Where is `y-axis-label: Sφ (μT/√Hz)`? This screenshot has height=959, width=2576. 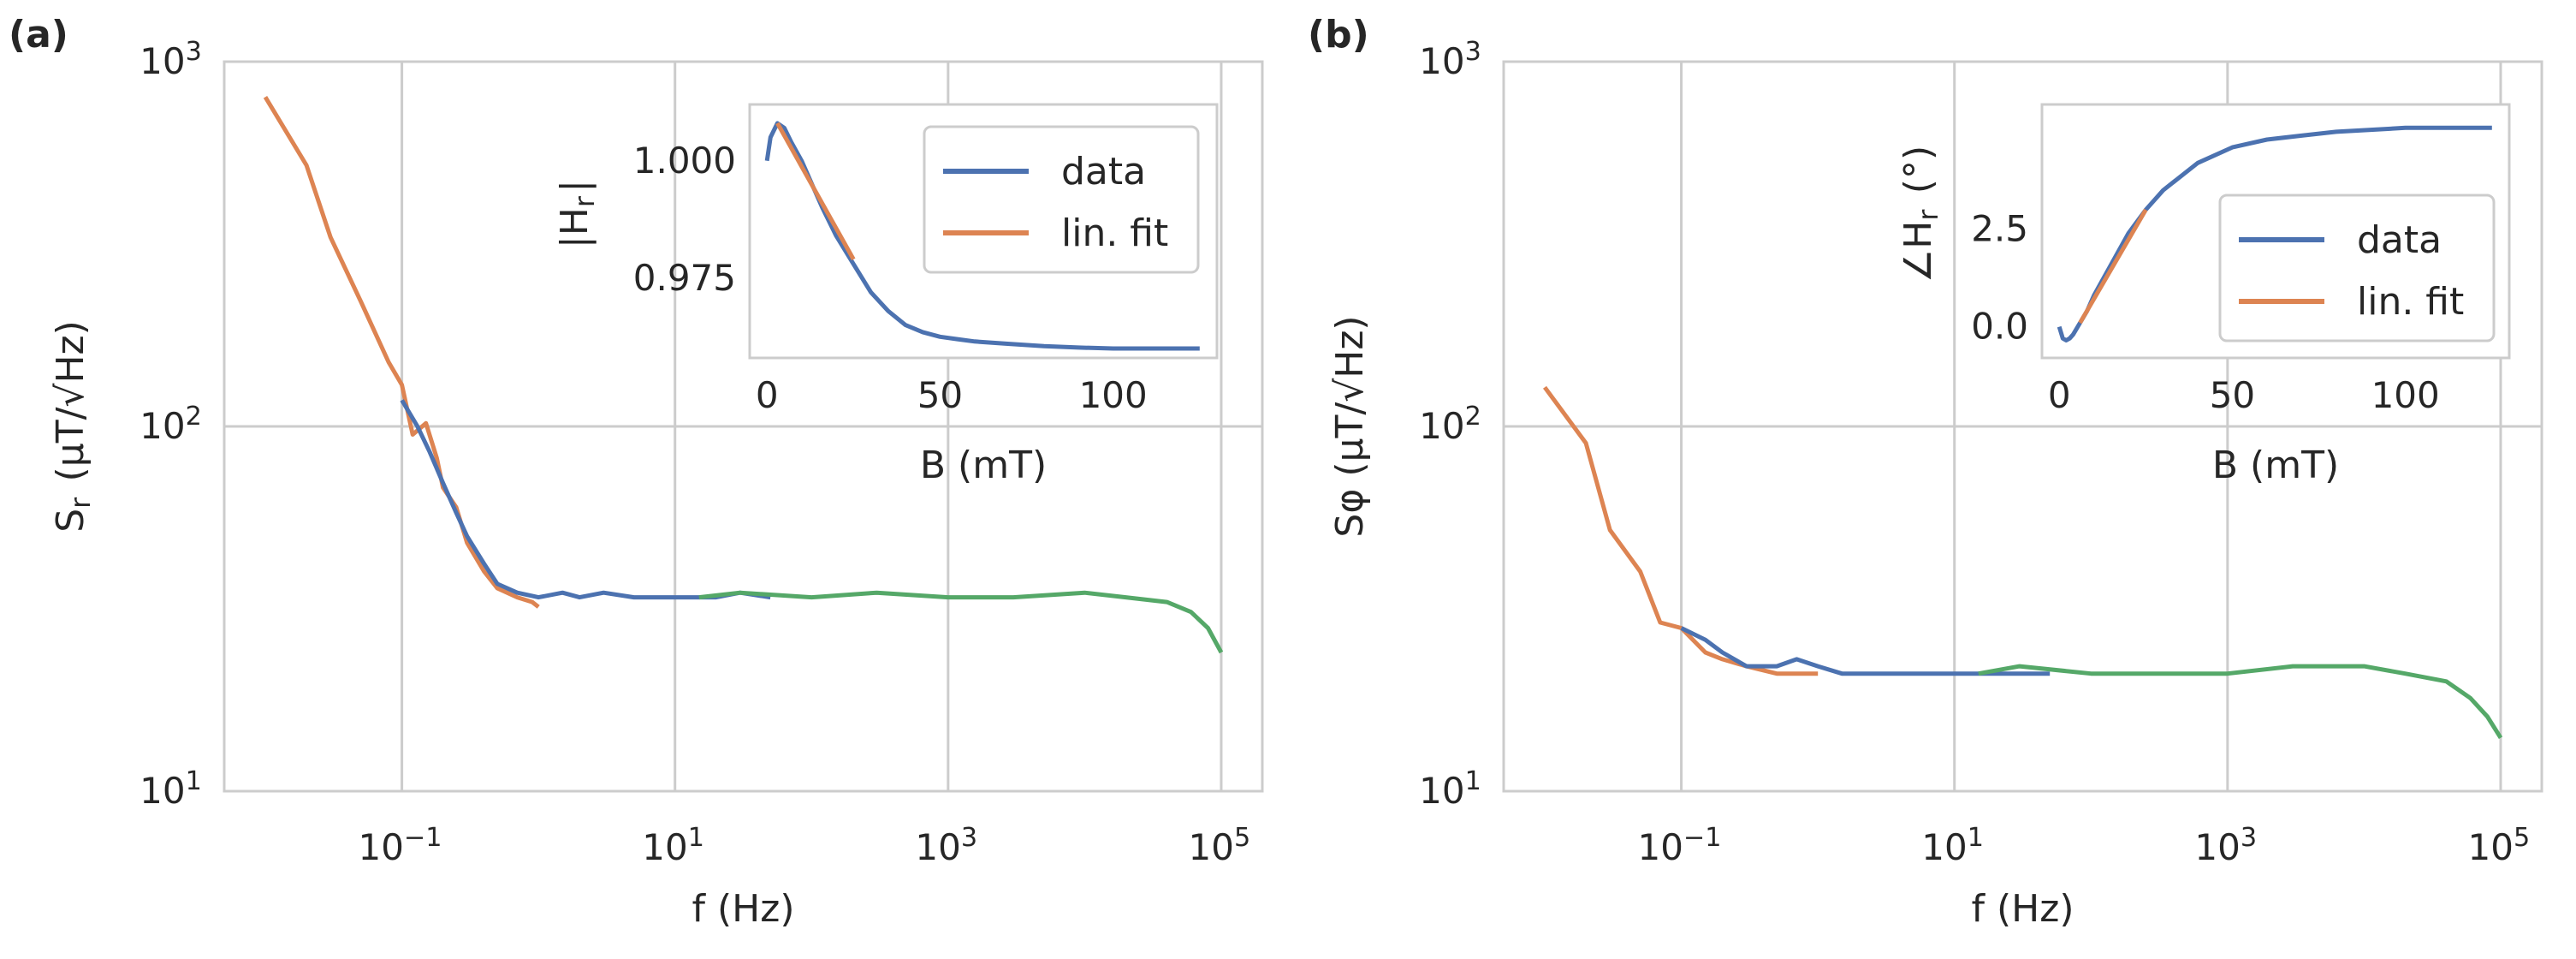
y-axis-label: Sφ (μT/√Hz) is located at coordinates (1350, 426).